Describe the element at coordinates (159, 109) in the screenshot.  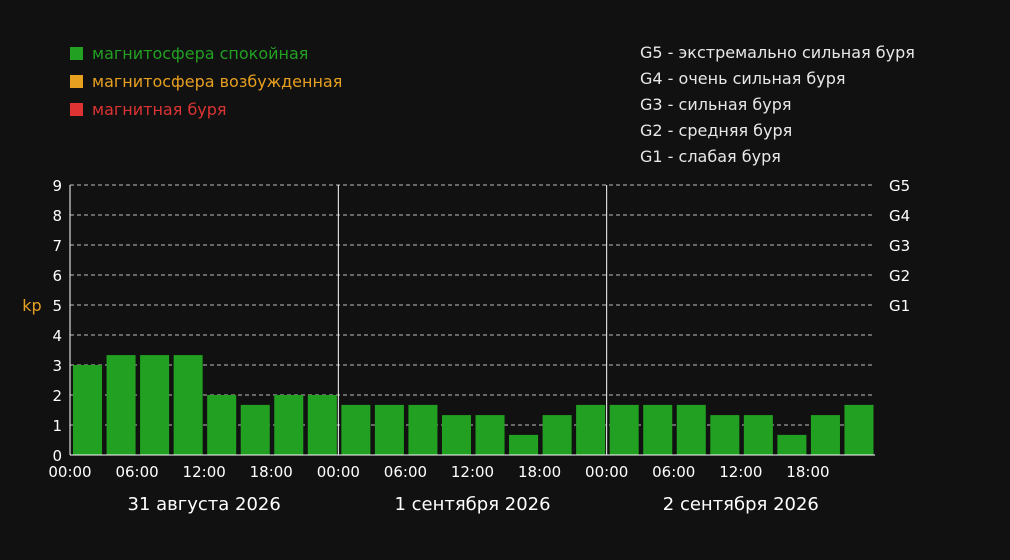
I see `legend-label-storm: магнитная буря` at that location.